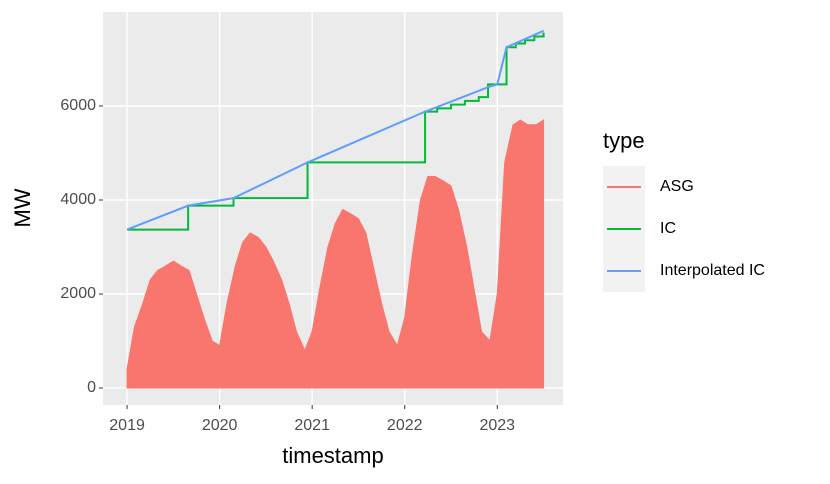  What do you see at coordinates (497, 425) in the screenshot?
I see `x-tick-label: 2023` at bounding box center [497, 425].